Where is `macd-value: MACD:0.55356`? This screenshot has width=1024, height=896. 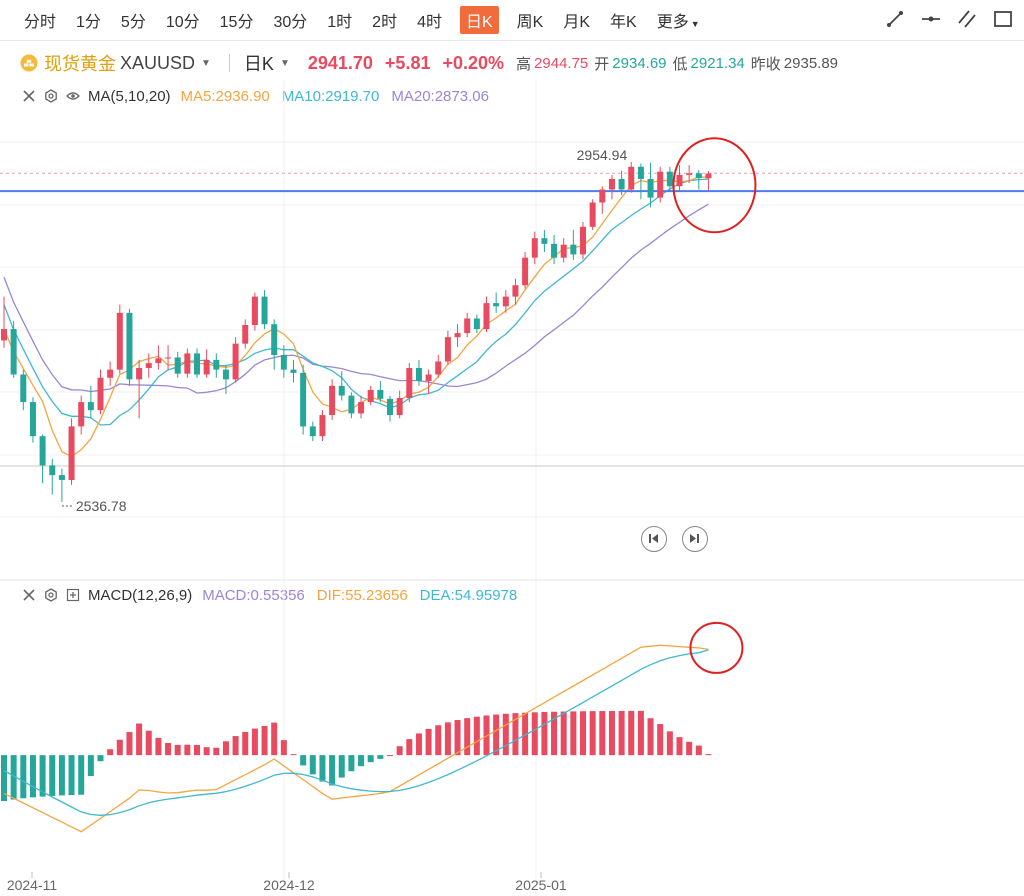
macd-value: MACD:0.55356 is located at coordinates (253, 595).